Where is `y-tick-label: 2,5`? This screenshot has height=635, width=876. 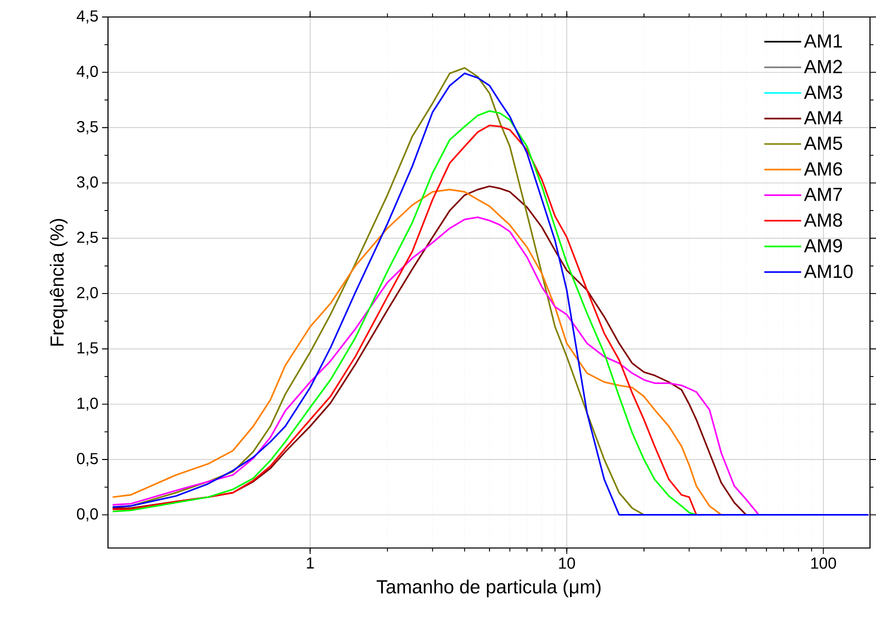
y-tick-label: 2,5 is located at coordinates (87, 238).